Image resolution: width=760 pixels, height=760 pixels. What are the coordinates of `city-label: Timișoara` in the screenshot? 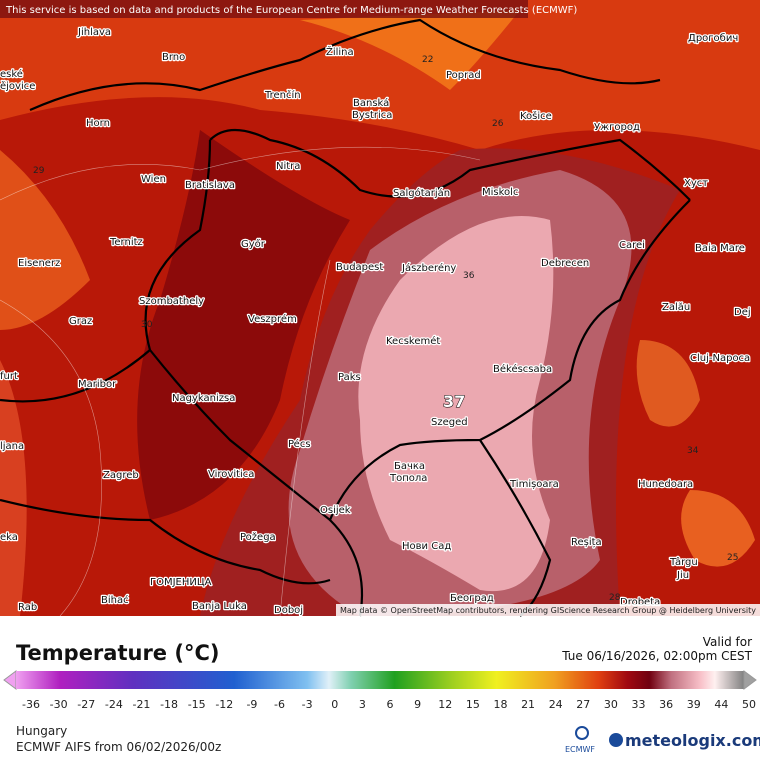 It's located at (534, 484).